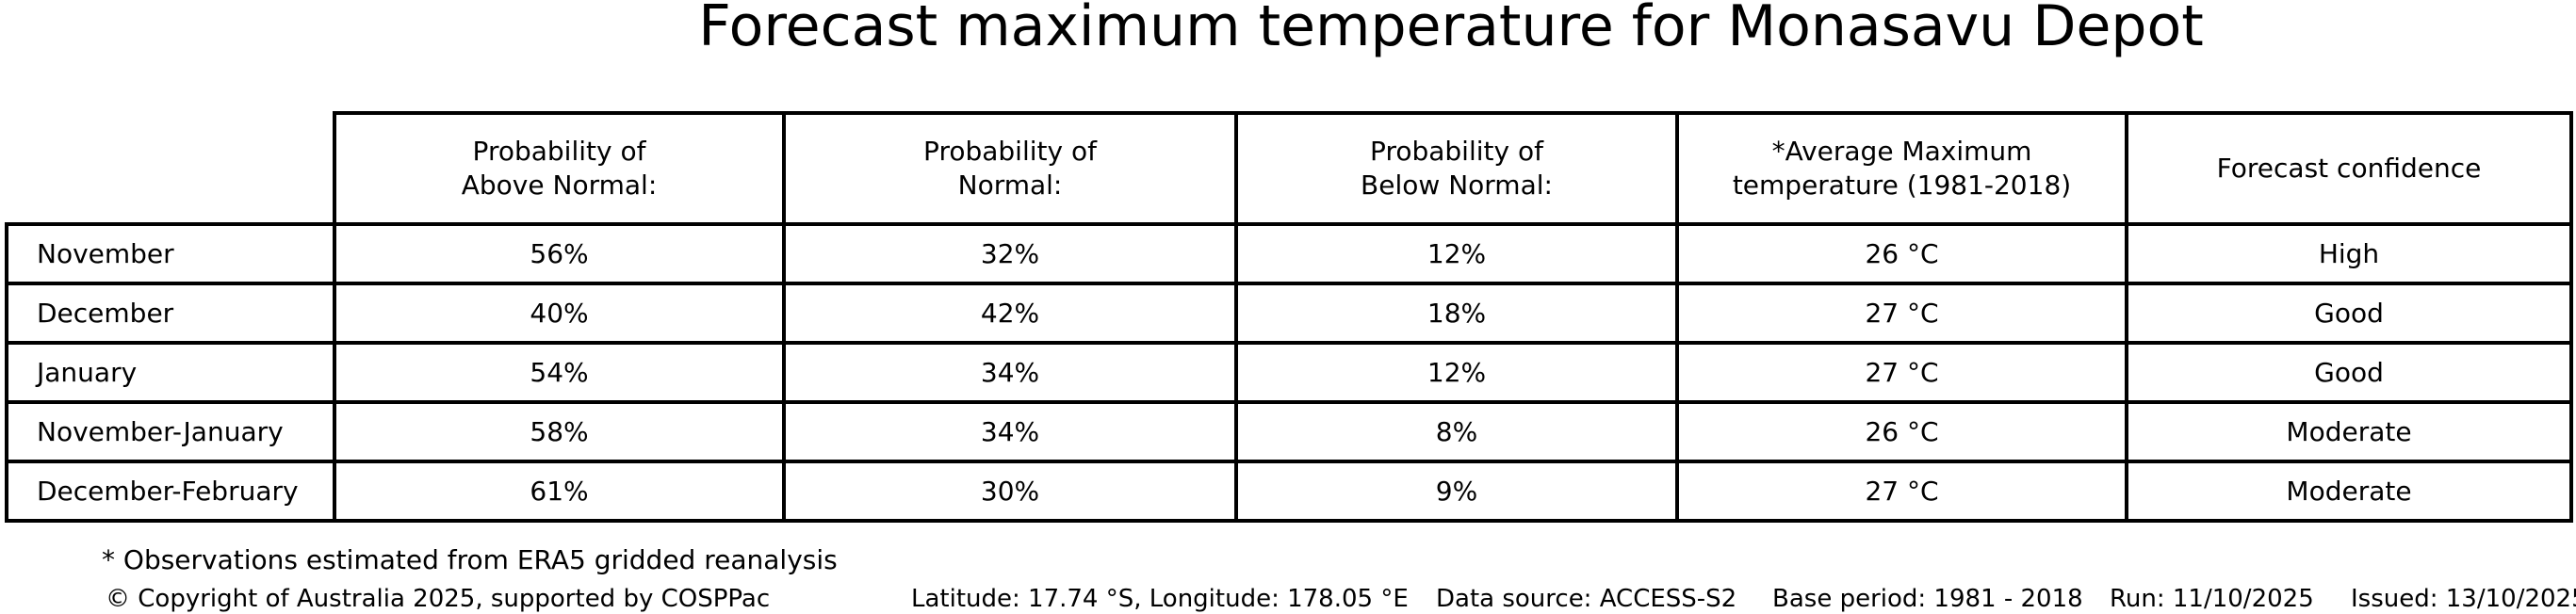  I want to click on table-row-december: December 40% 42% 18% 27 °C Good, so click(1289, 313).